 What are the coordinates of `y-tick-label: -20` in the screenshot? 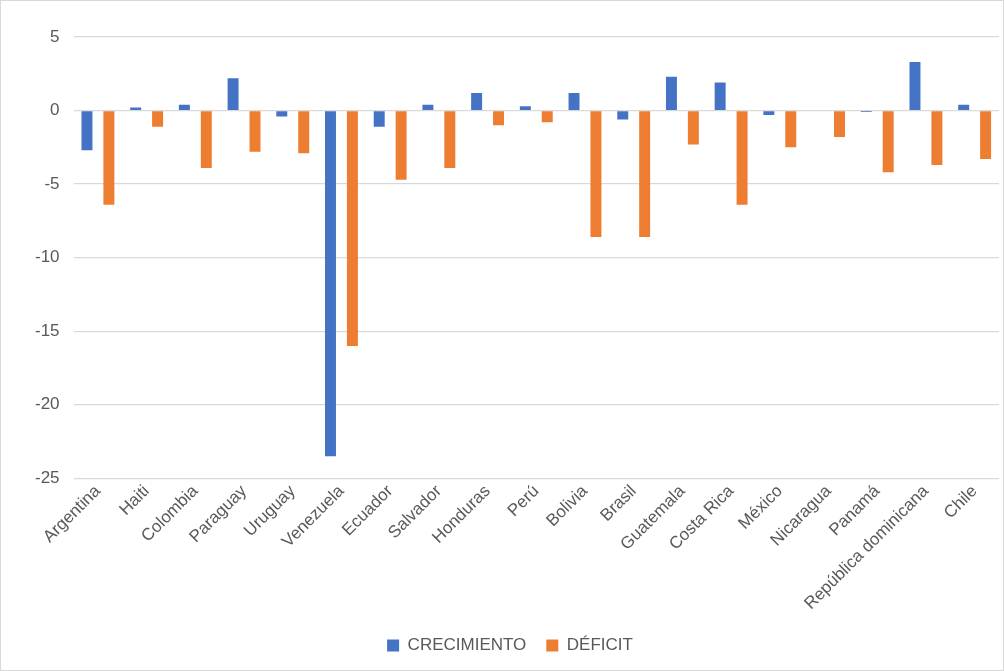 It's located at (47, 404).